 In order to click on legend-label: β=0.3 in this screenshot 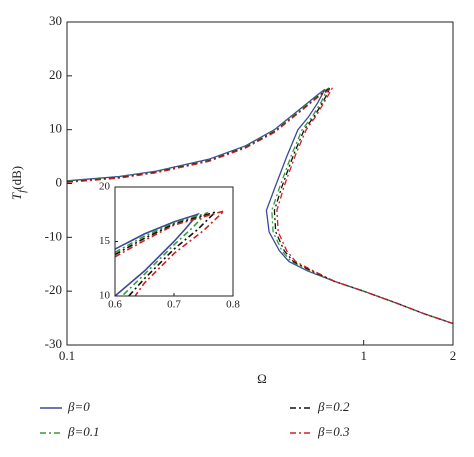, I will do `click(333, 431)`.